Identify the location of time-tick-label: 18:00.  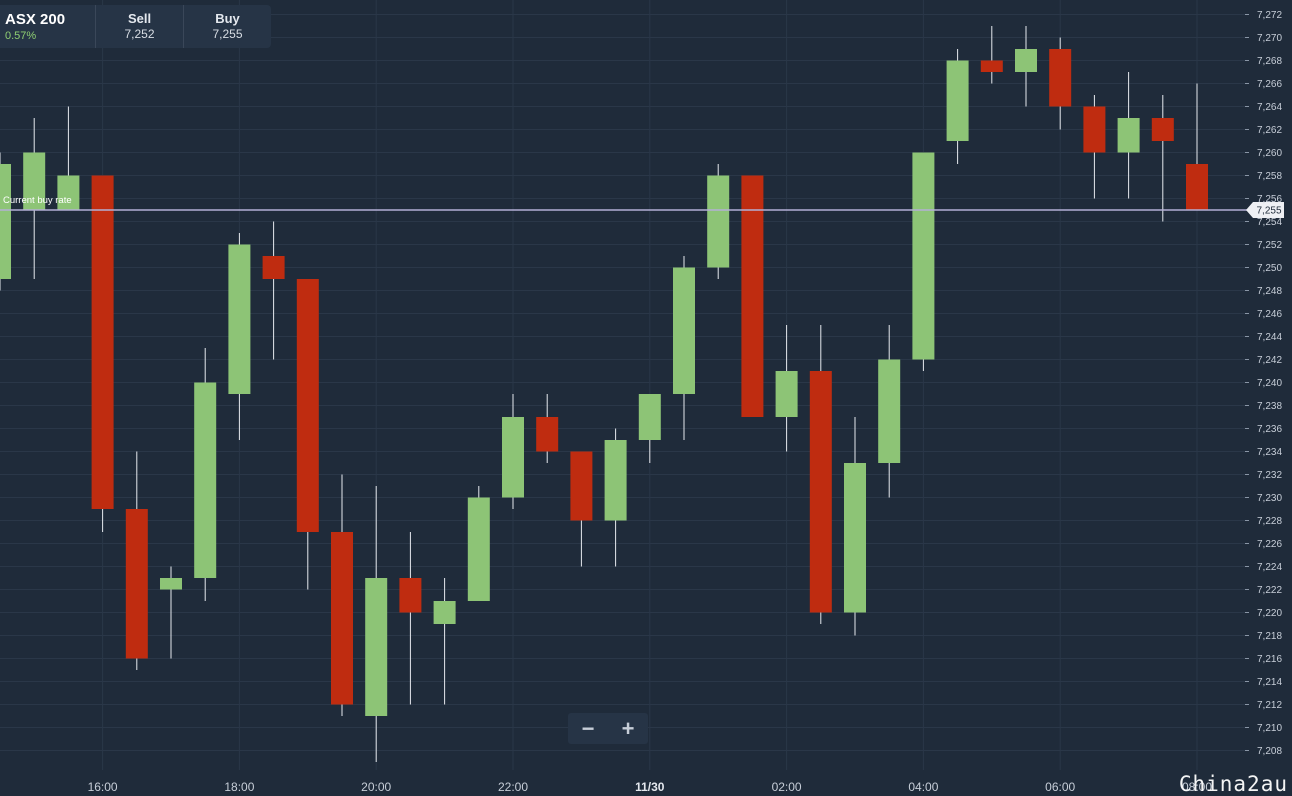
(239, 787).